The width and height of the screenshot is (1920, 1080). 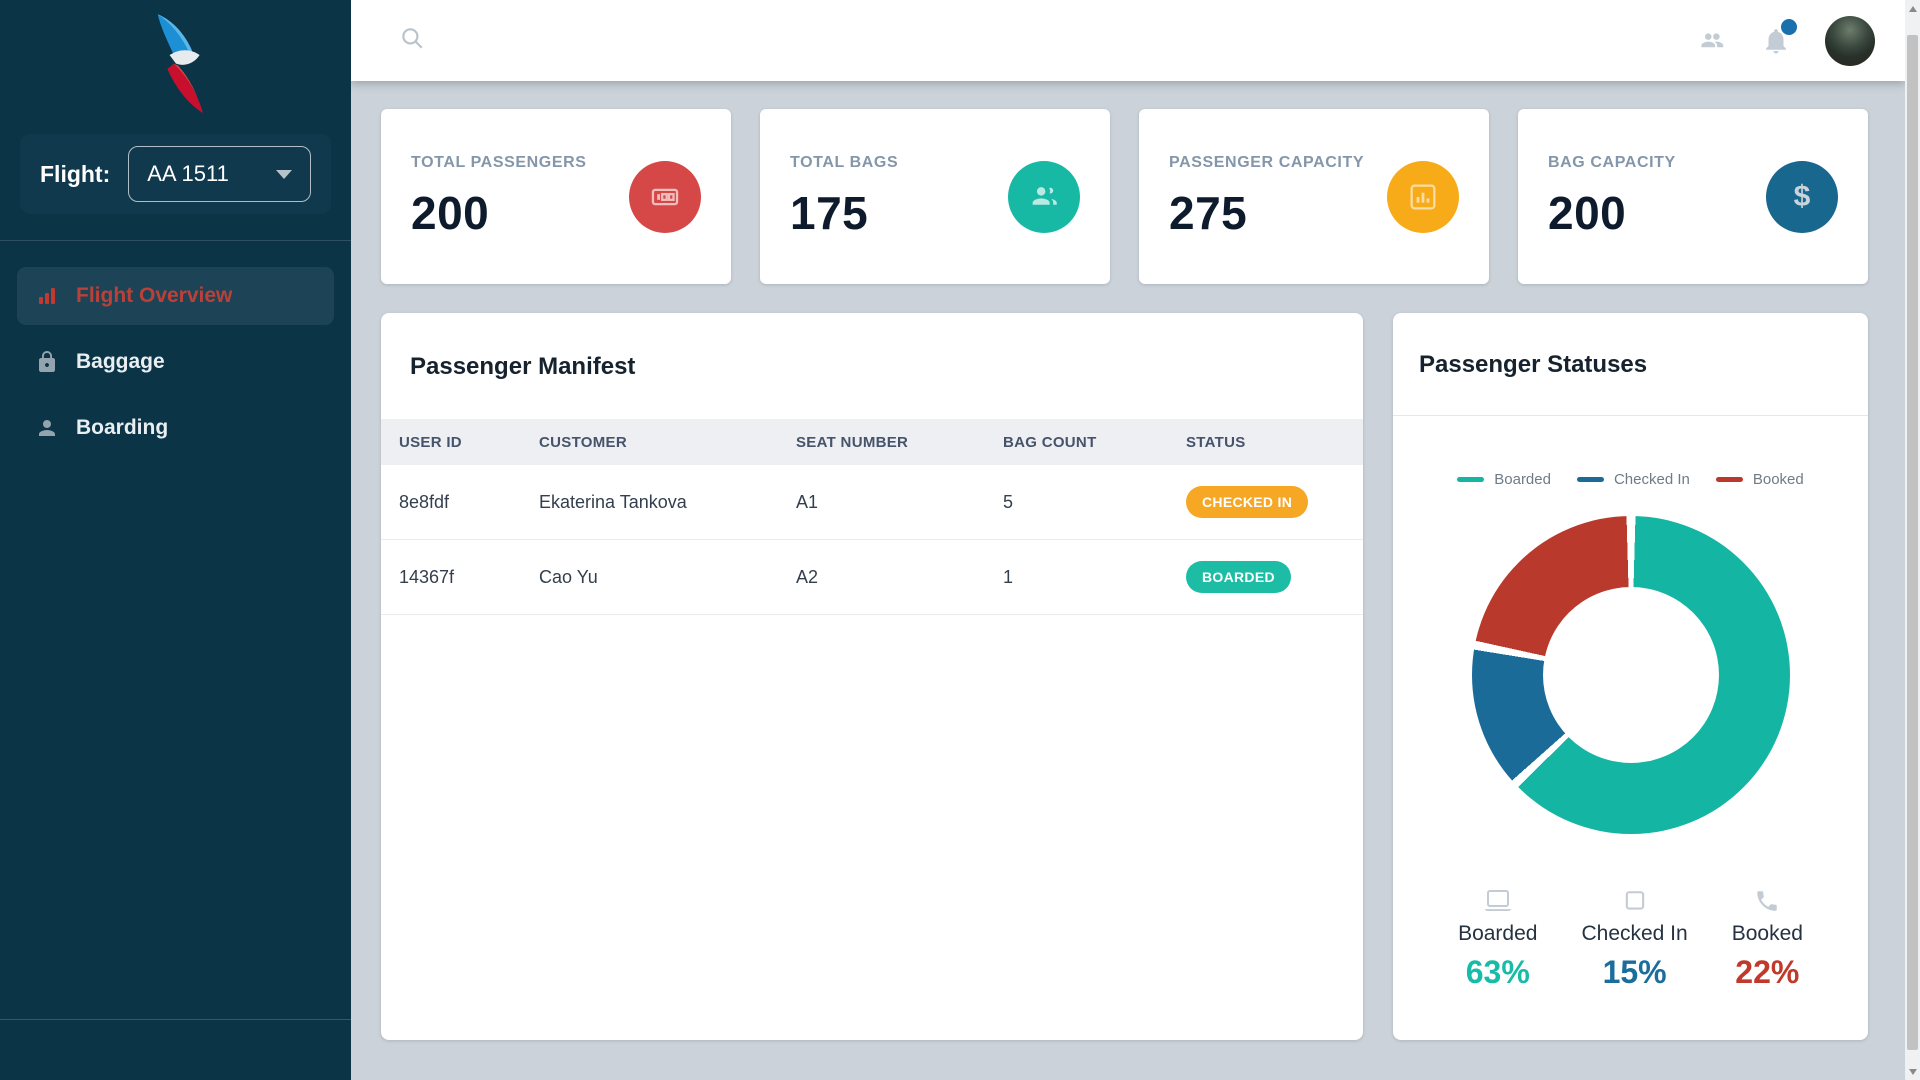 I want to click on title-divider, so click(x=1630, y=415).